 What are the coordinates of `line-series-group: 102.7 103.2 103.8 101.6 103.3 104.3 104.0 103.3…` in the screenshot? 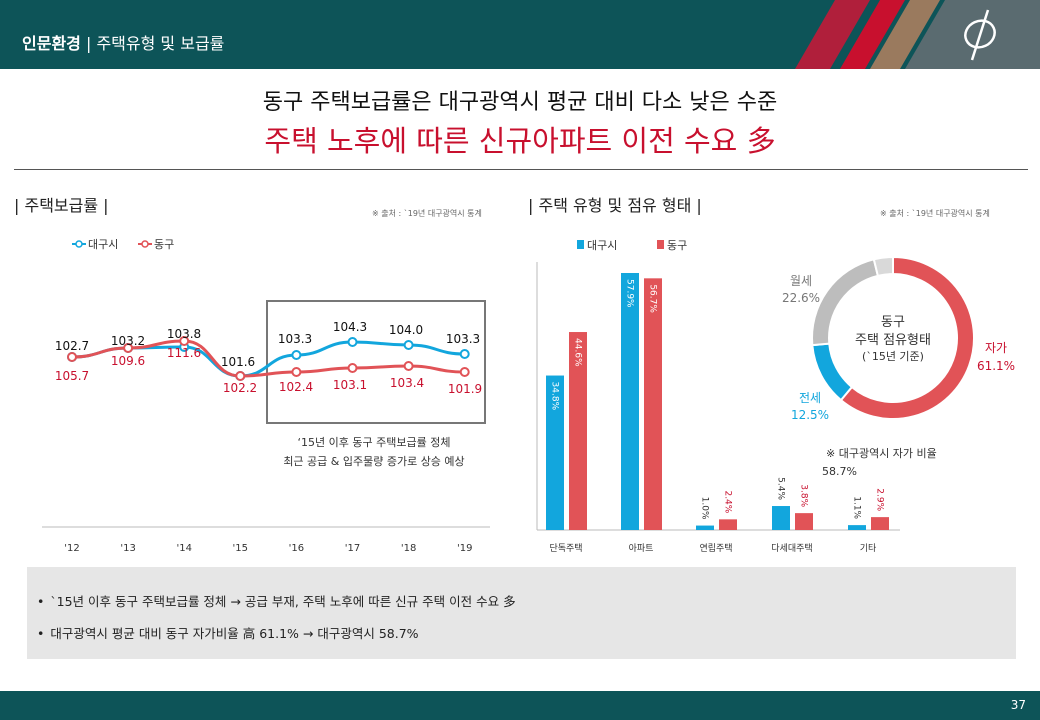 It's located at (268, 358).